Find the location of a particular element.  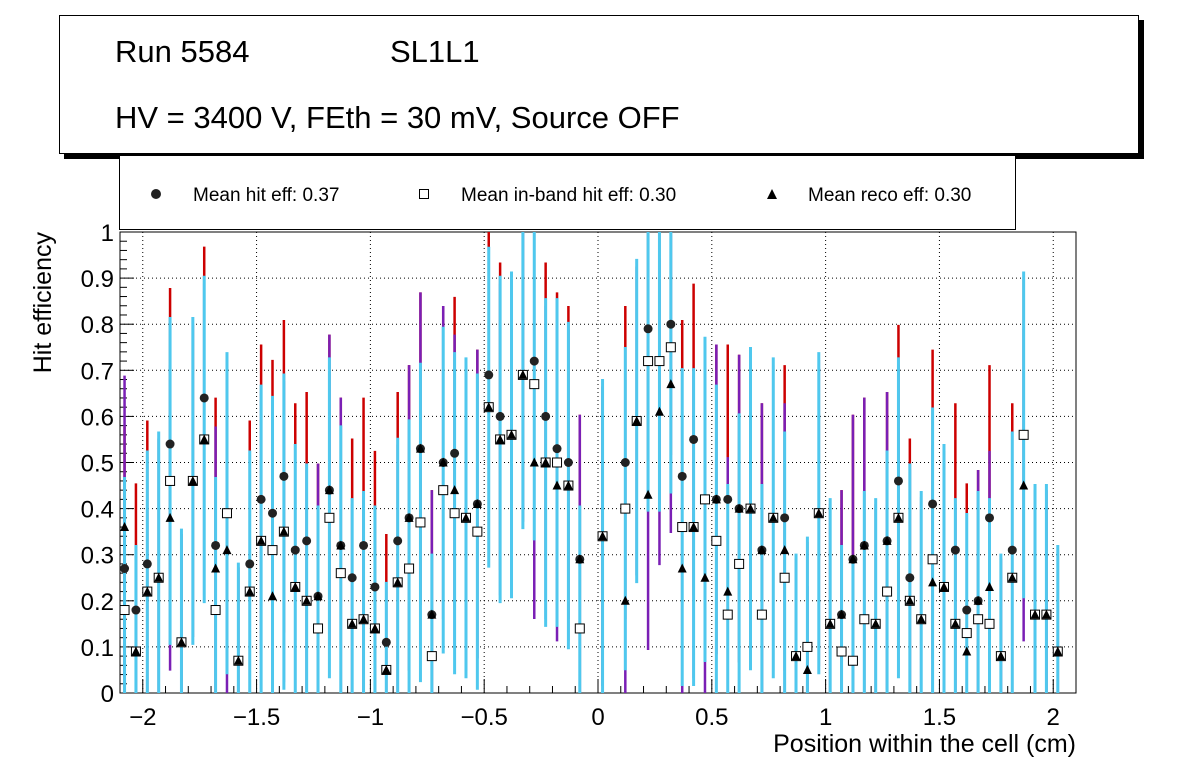

y-tick-label: 1 is located at coordinates (107, 233).